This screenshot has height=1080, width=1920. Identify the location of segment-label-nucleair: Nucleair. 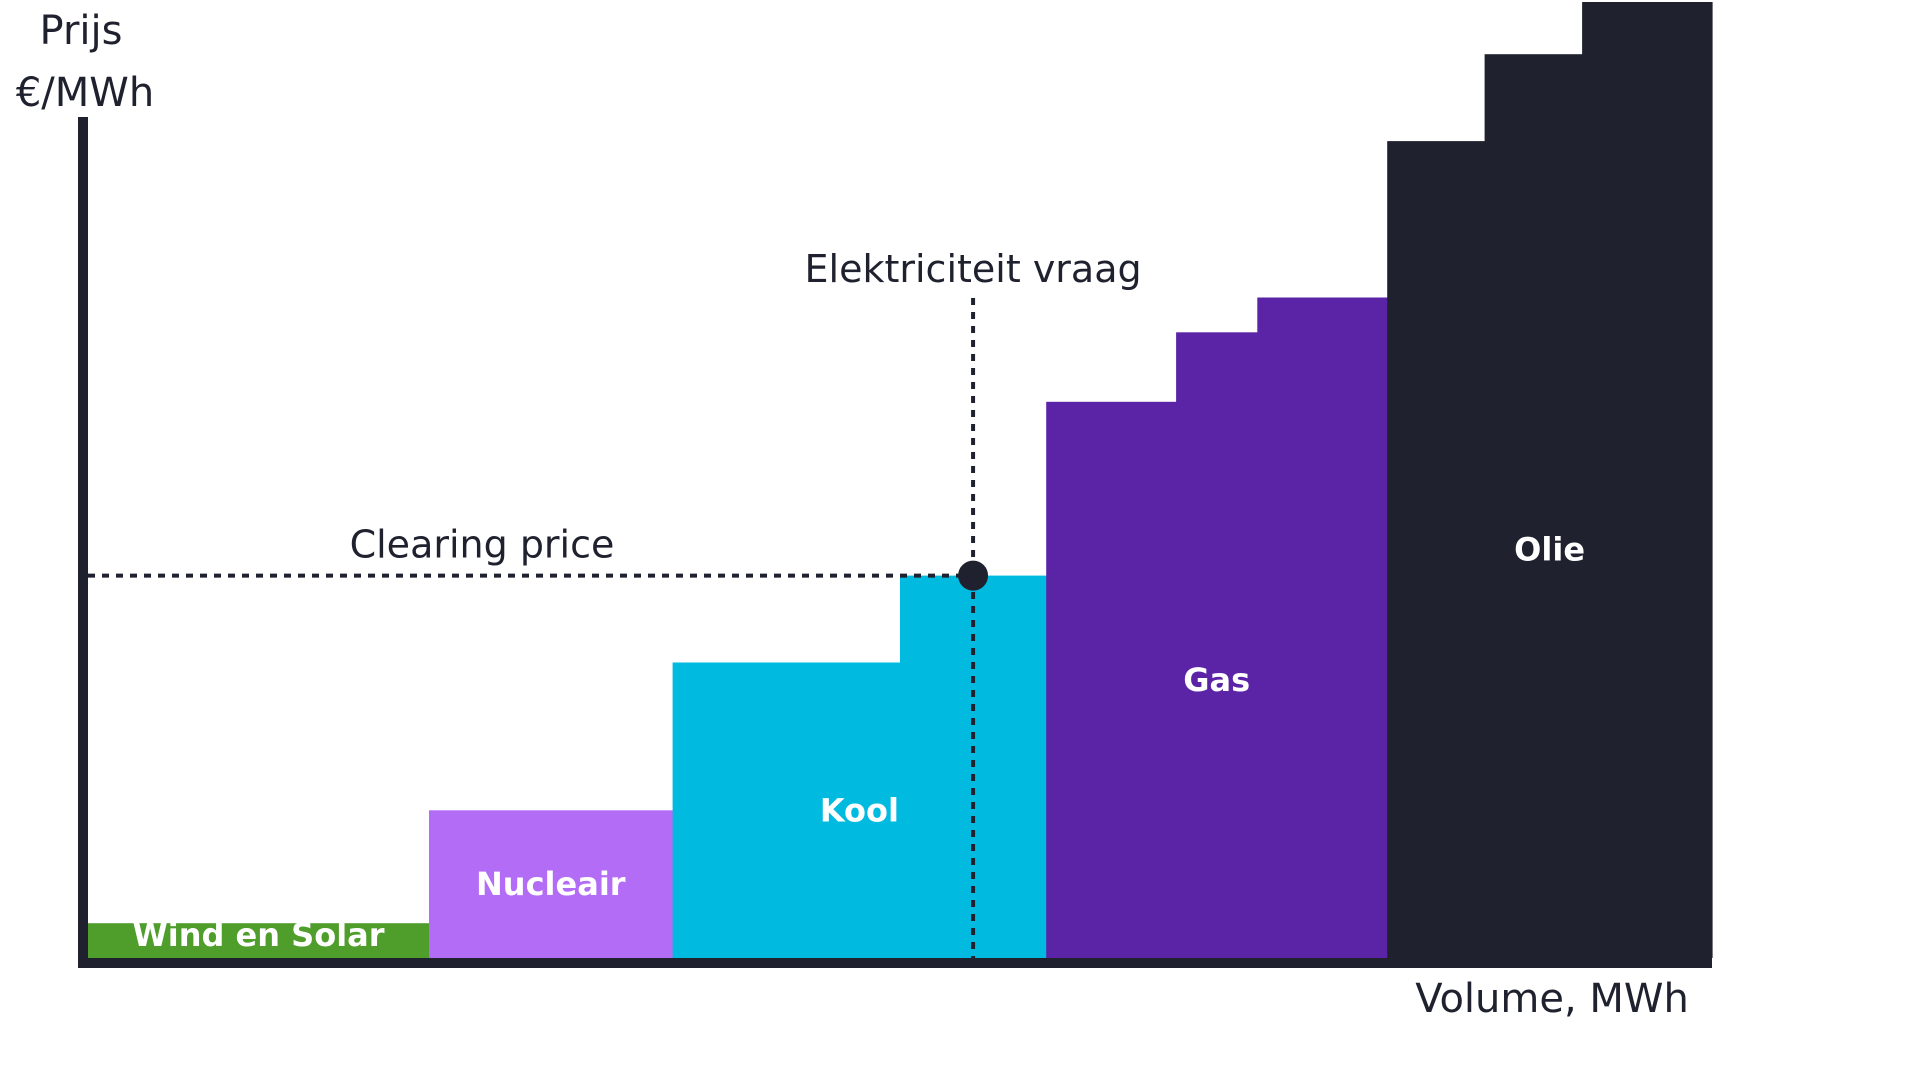
(551, 884).